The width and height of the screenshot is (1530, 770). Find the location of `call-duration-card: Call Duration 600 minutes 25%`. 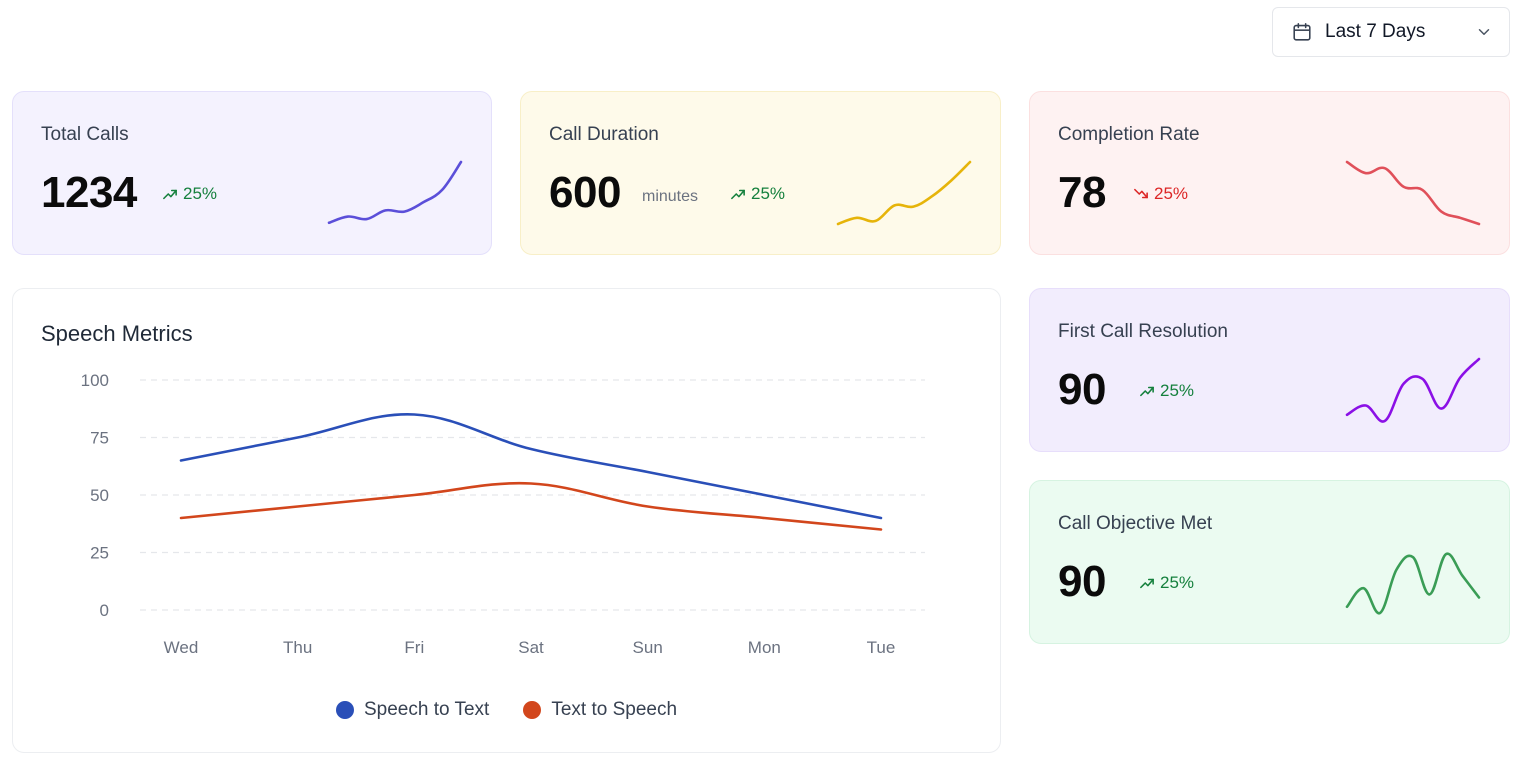

call-duration-card: Call Duration 600 minutes 25% is located at coordinates (760, 173).